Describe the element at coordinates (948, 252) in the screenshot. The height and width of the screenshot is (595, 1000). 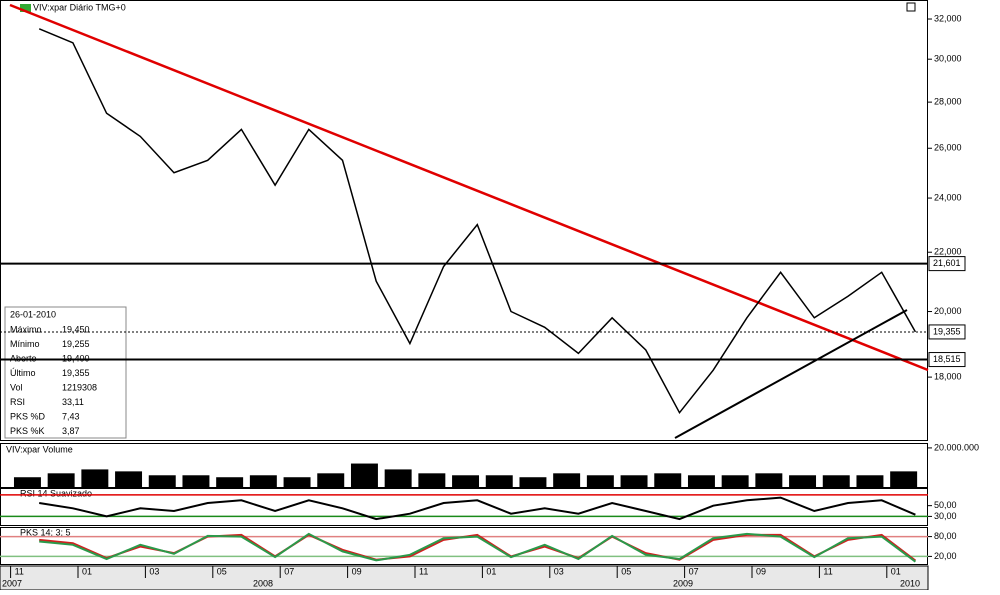
I see `y-tick-label: 22,000` at that location.